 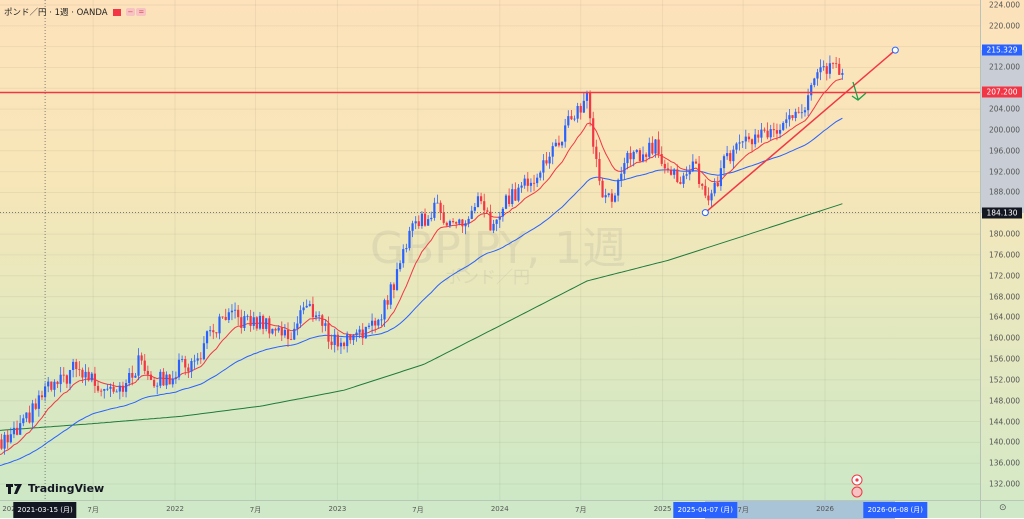 I want to click on down-arrow-drawing-icon, so click(x=859, y=91).